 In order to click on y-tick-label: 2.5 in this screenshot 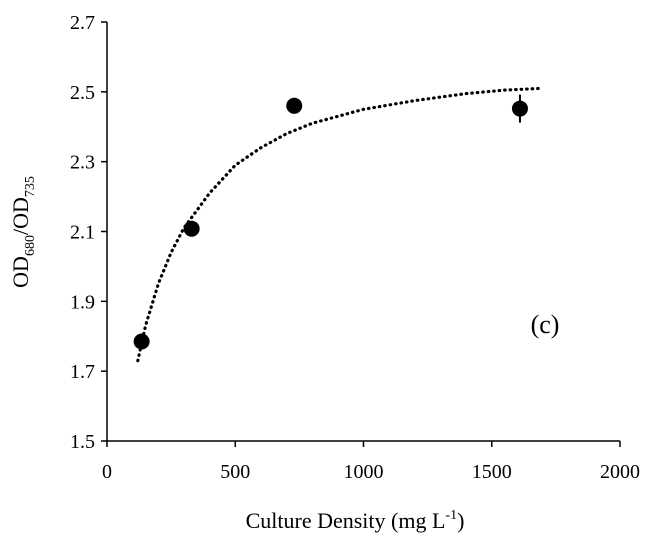, I will do `click(82, 93)`.